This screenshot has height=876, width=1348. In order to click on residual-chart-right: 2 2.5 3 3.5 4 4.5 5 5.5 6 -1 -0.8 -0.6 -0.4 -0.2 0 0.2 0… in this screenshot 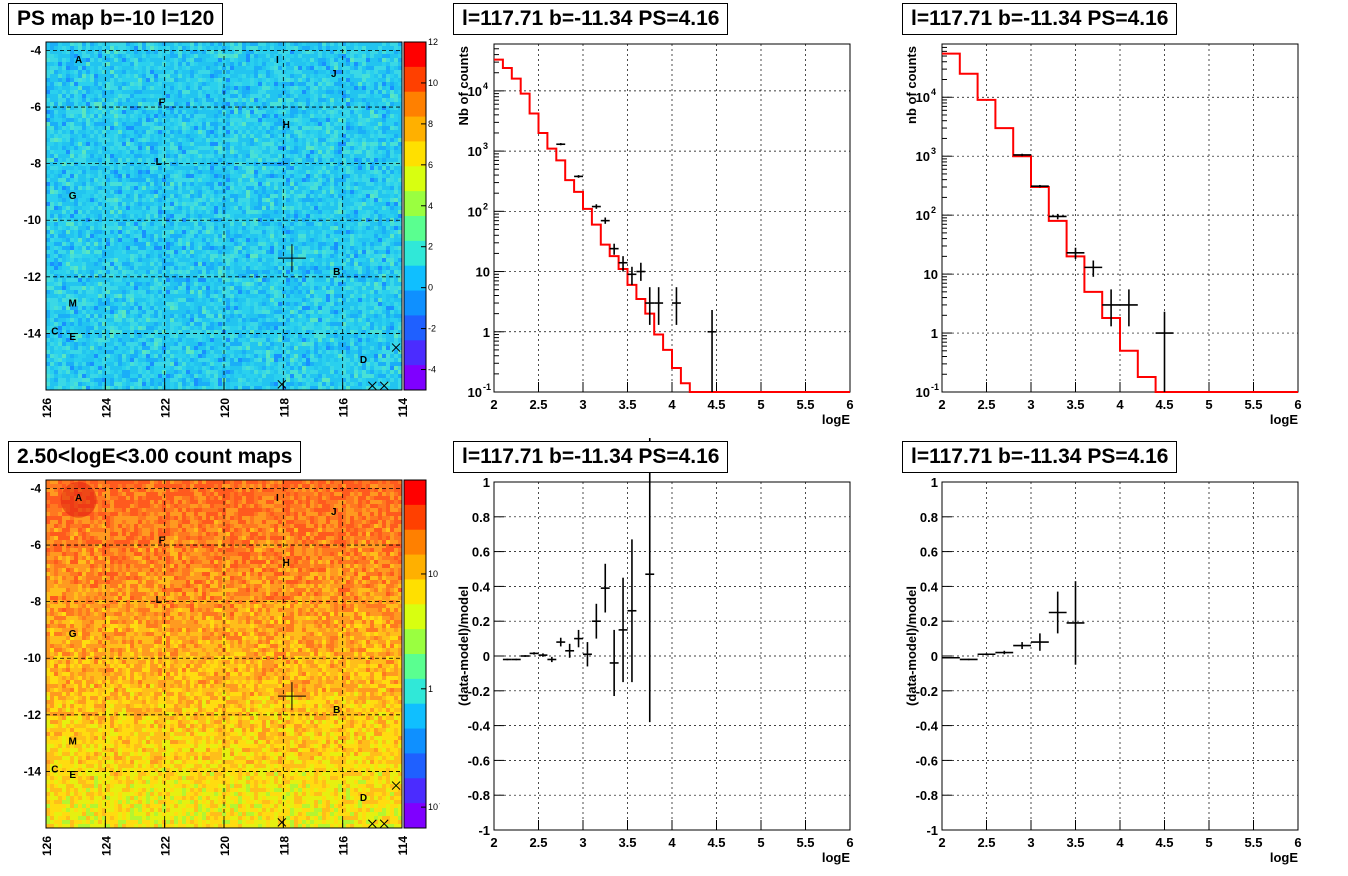, I will do `click(1103, 670)`.